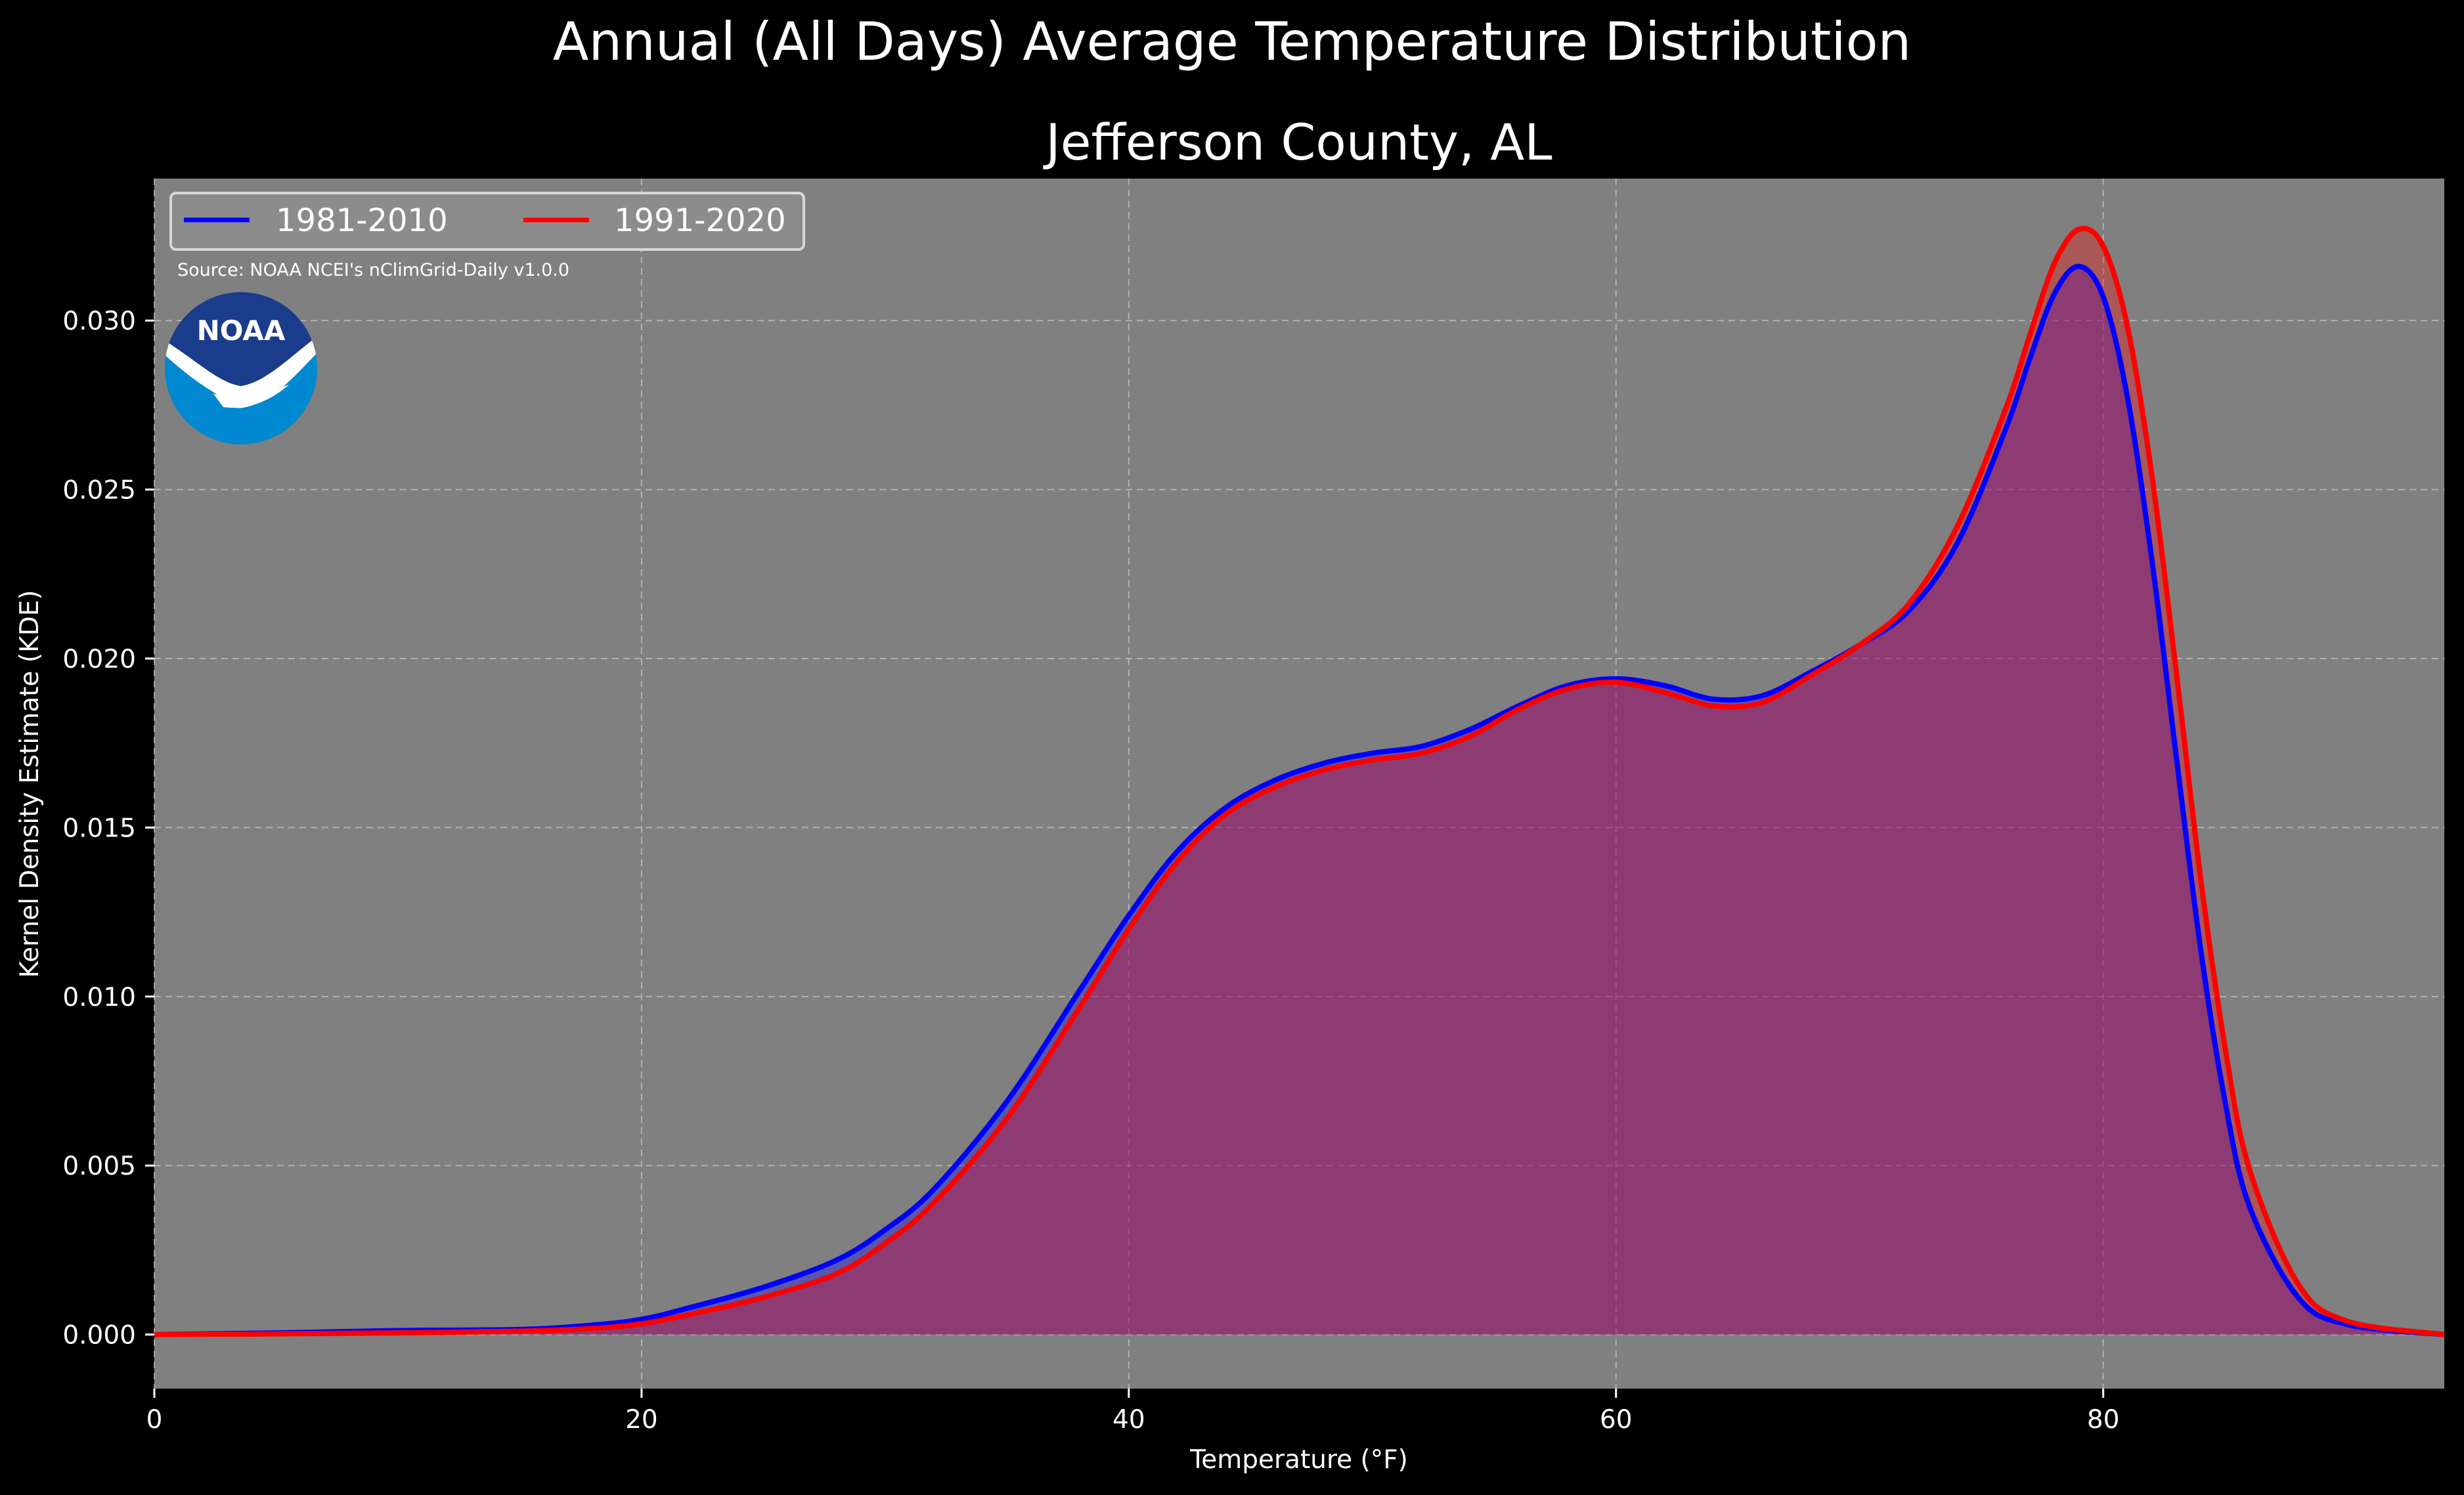 This screenshot has height=1495, width=2464. Describe the element at coordinates (99, 491) in the screenshot. I see `y-tick-label: 0.025` at that location.